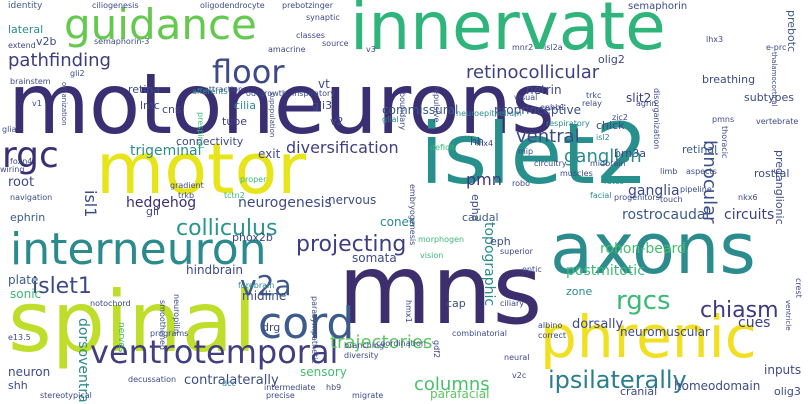  What do you see at coordinates (610, 125) in the screenshot?
I see `word-chick: chick` at bounding box center [610, 125].